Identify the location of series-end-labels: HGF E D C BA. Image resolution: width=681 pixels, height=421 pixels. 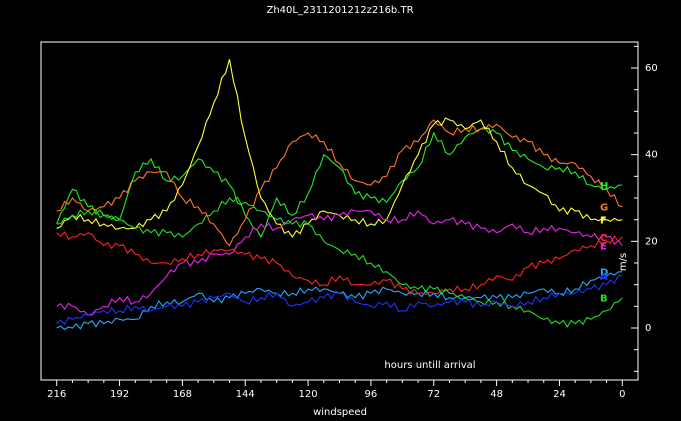
(604, 243).